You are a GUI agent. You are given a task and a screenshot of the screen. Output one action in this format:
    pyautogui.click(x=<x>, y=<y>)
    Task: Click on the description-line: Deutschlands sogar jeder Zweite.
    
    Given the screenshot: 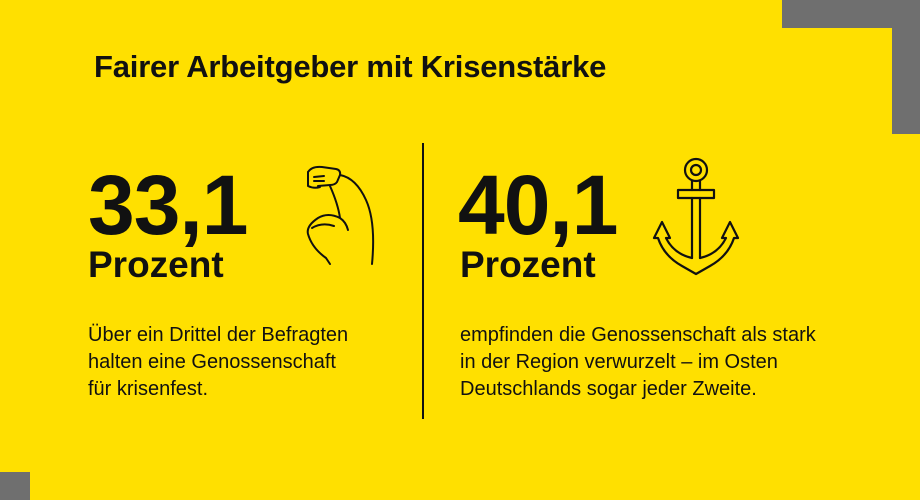 What is the action you would take?
    pyautogui.click(x=608, y=389)
    